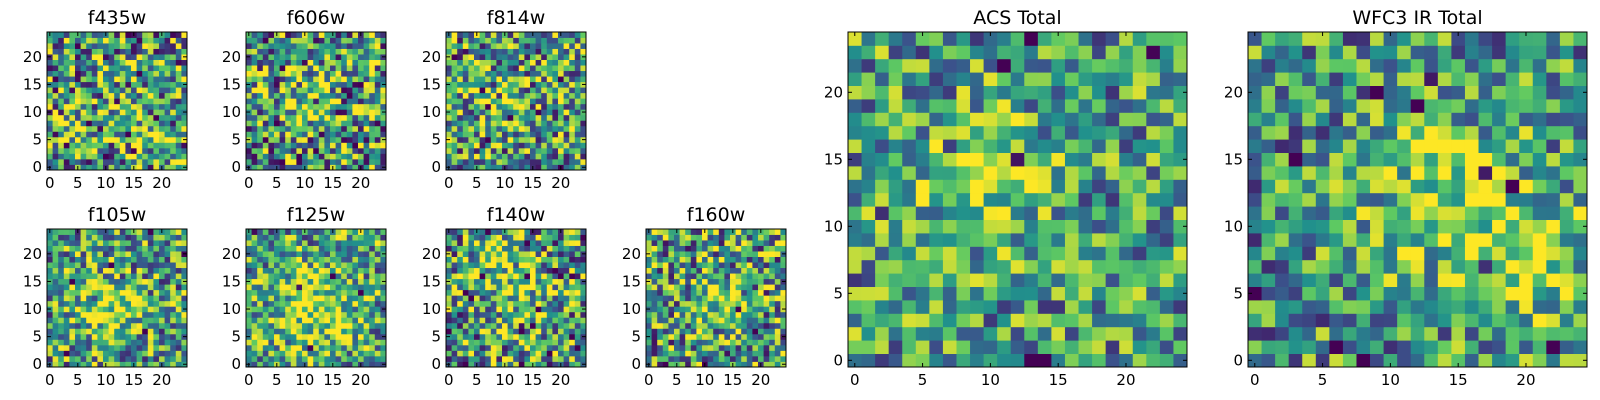 This screenshot has height=400, width=1600. What do you see at coordinates (716, 298) in the screenshot?
I see `heatmap-cells` at bounding box center [716, 298].